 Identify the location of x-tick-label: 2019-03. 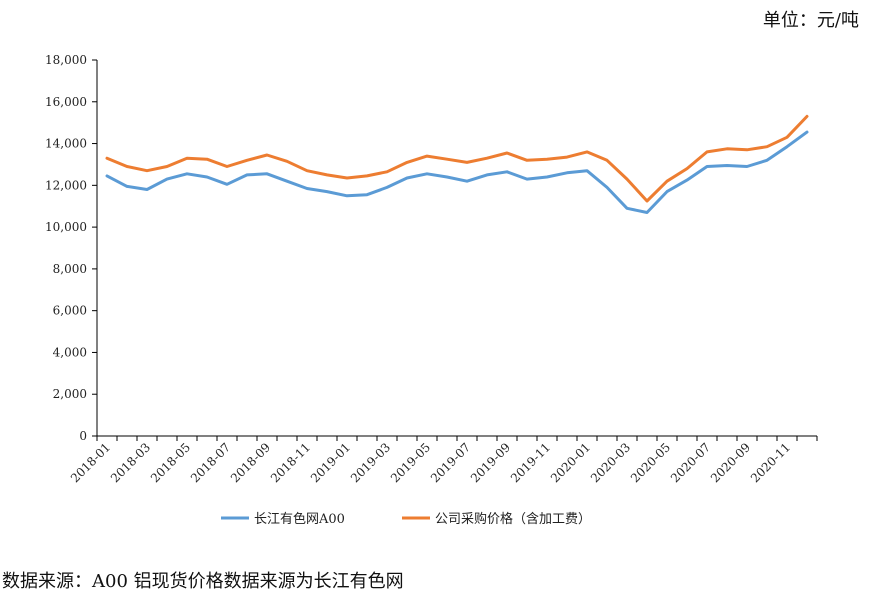
(370, 462).